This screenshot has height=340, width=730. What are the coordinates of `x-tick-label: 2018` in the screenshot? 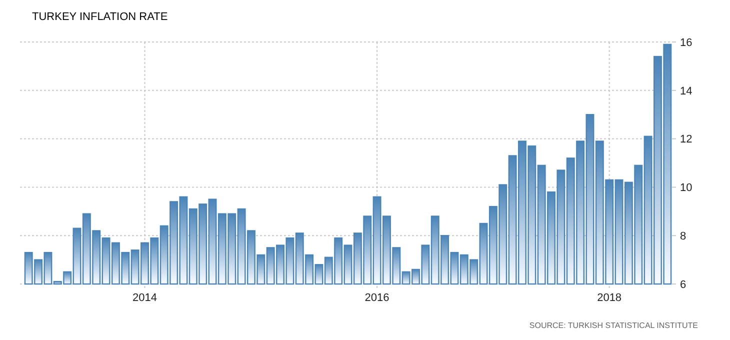 It's located at (609, 298).